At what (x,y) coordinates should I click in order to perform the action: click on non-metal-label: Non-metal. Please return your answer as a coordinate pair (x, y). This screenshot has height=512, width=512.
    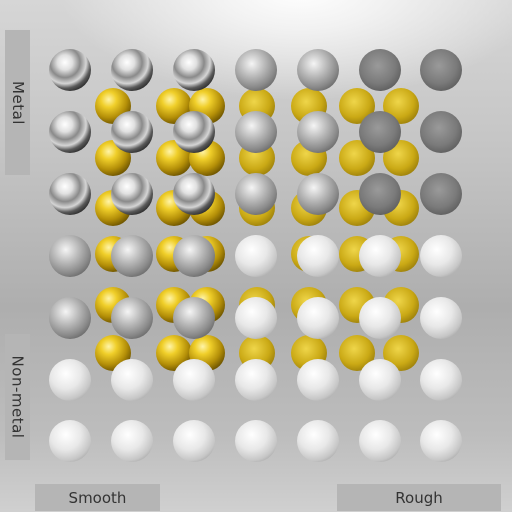
    Looking at the image, I should click on (17, 397).